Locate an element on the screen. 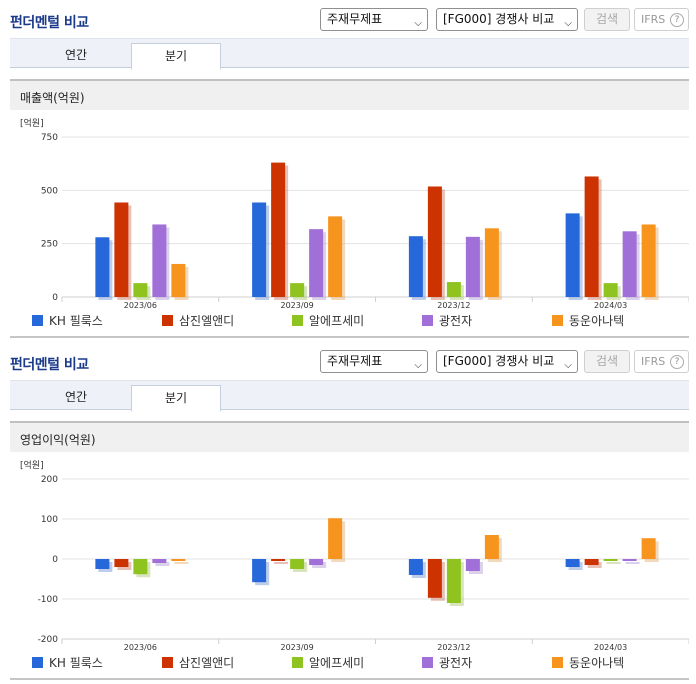 The height and width of the screenshot is (684, 696). panel-title: 펀더멘털 비교 is located at coordinates (49, 23).